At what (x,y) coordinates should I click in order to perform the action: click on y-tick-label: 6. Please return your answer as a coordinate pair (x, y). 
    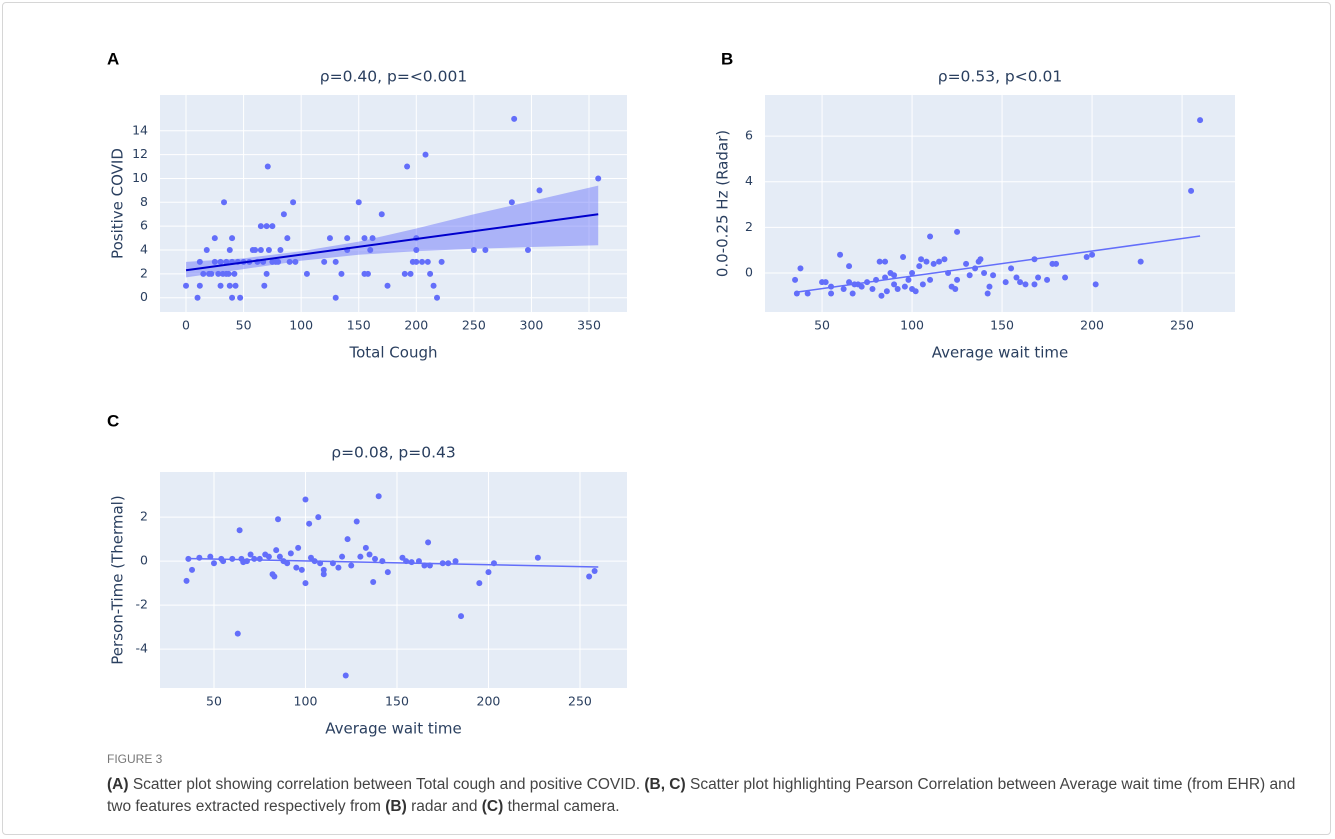
    Looking at the image, I should click on (749, 135).